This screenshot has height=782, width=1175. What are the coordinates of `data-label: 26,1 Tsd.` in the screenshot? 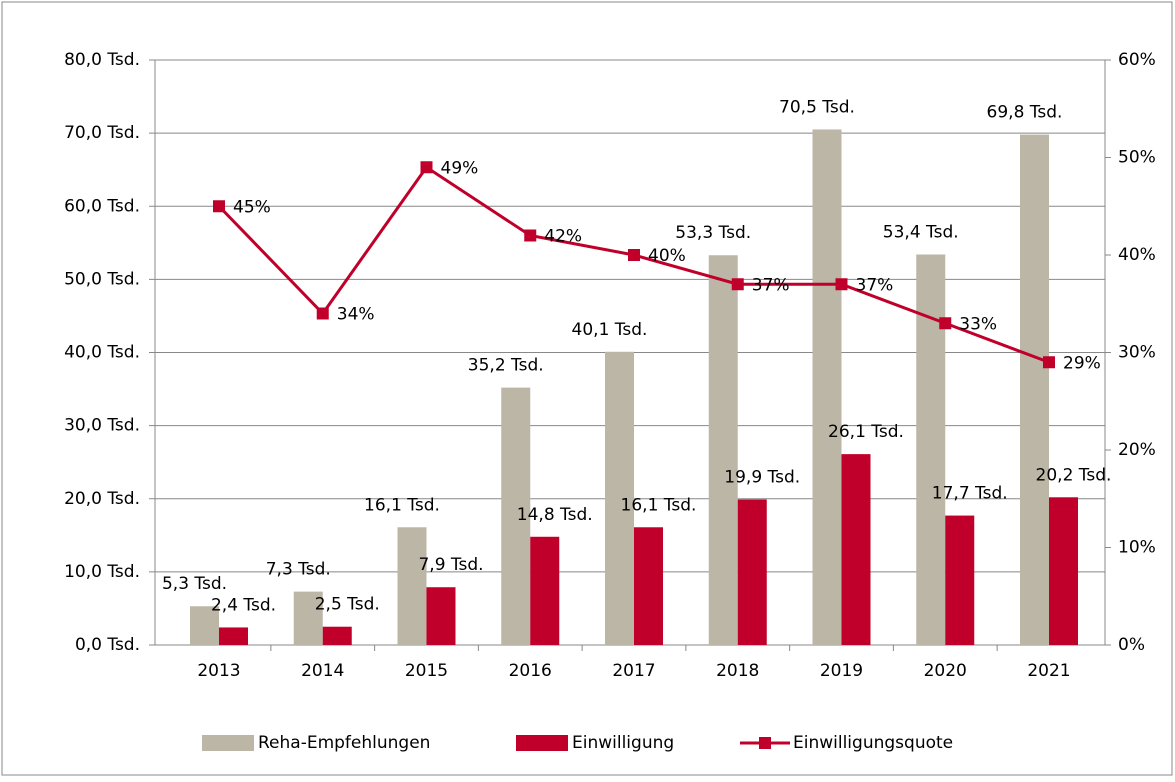 It's located at (866, 432).